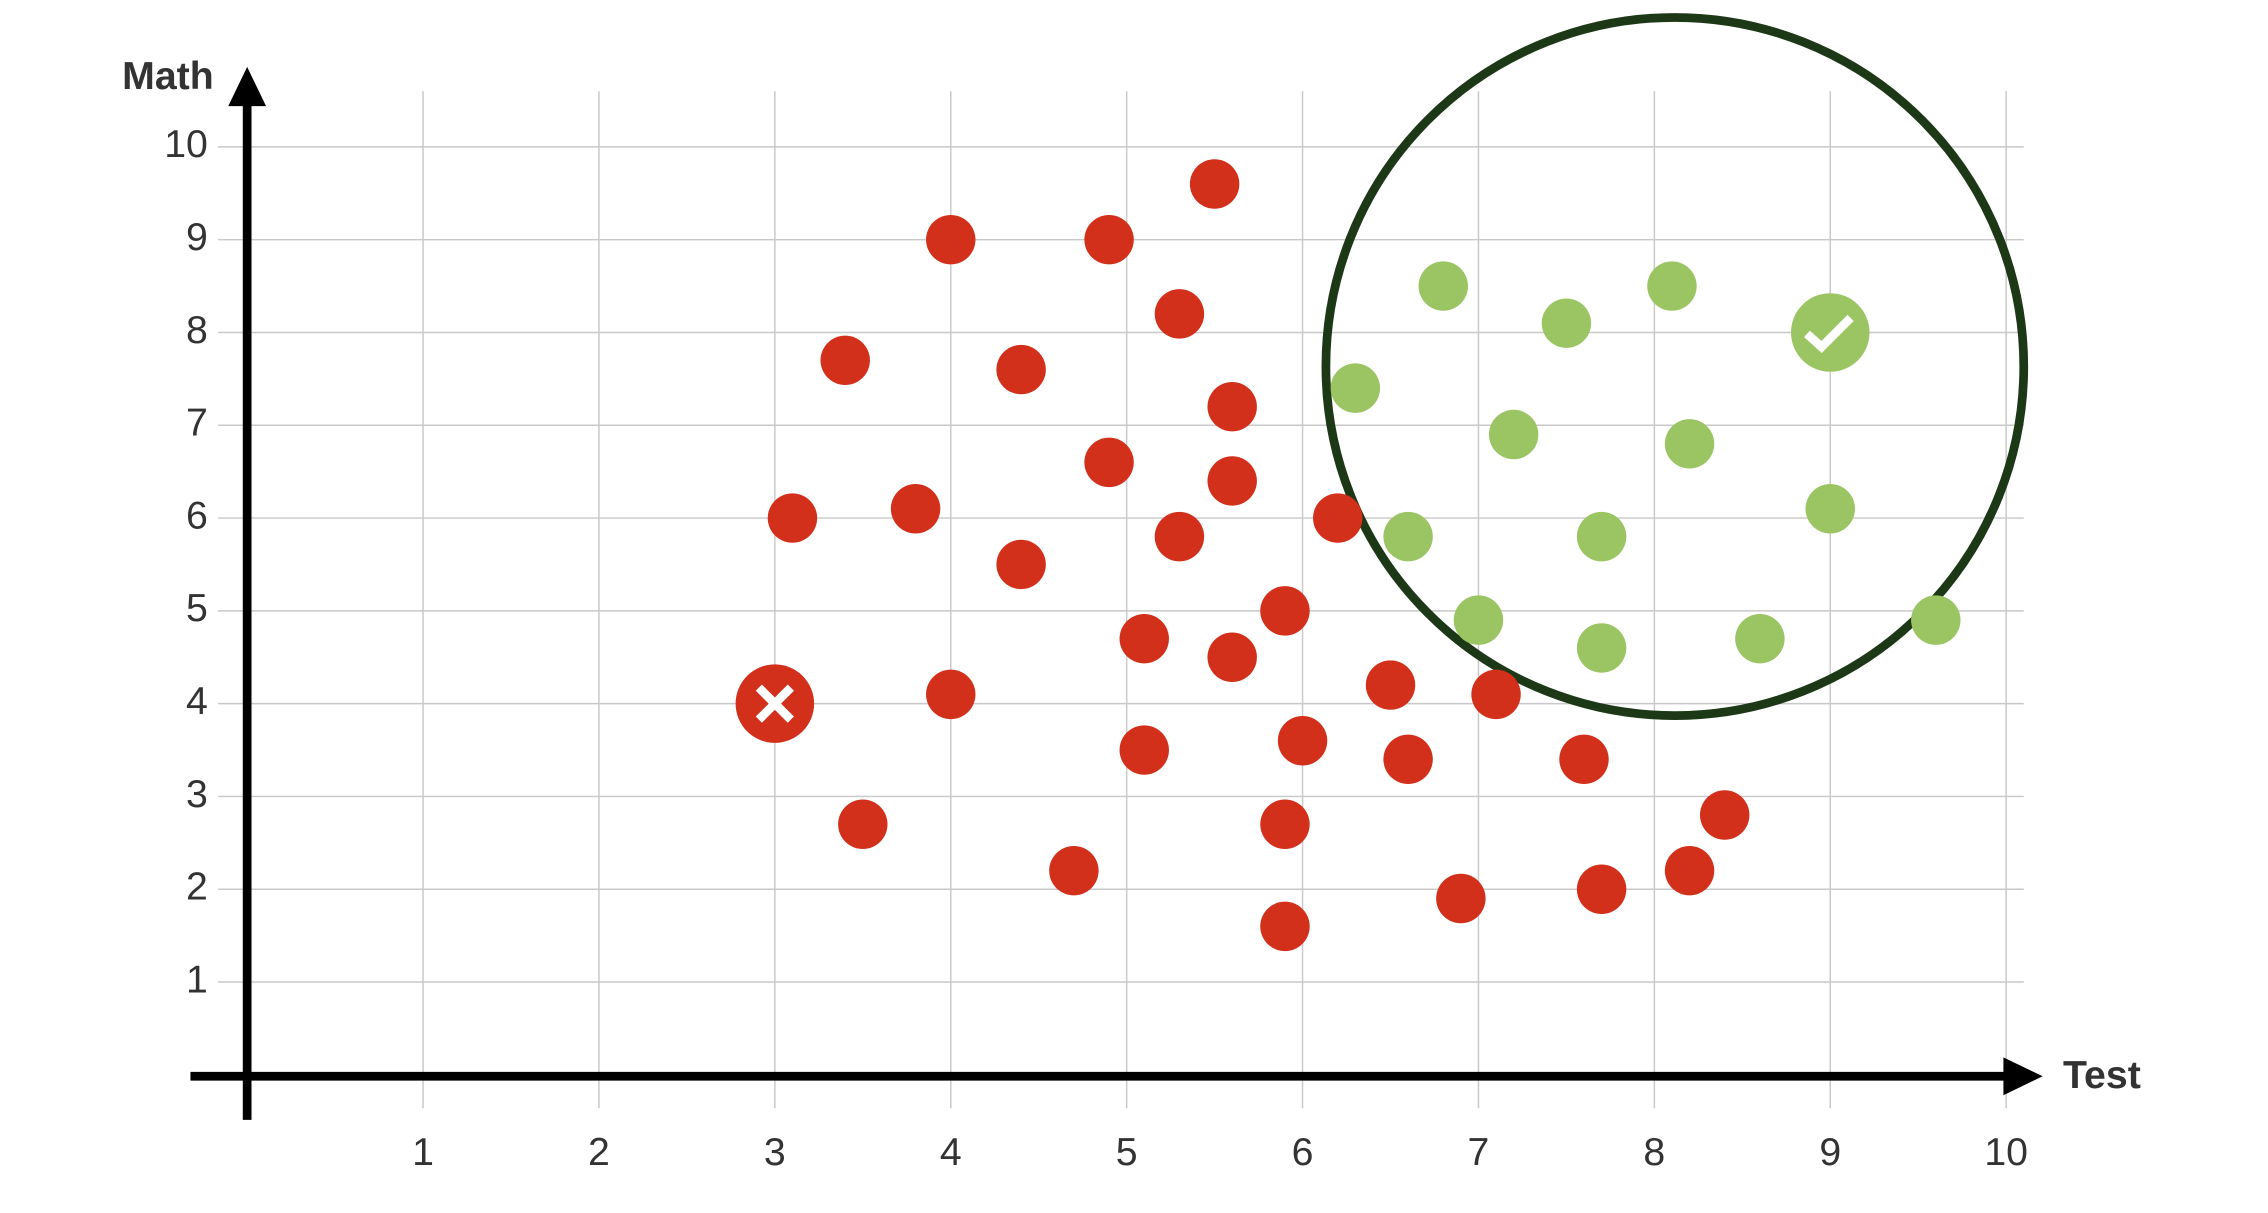 This screenshot has height=1213, width=2268. What do you see at coordinates (197, 423) in the screenshot?
I see `y-tick-label: 7` at bounding box center [197, 423].